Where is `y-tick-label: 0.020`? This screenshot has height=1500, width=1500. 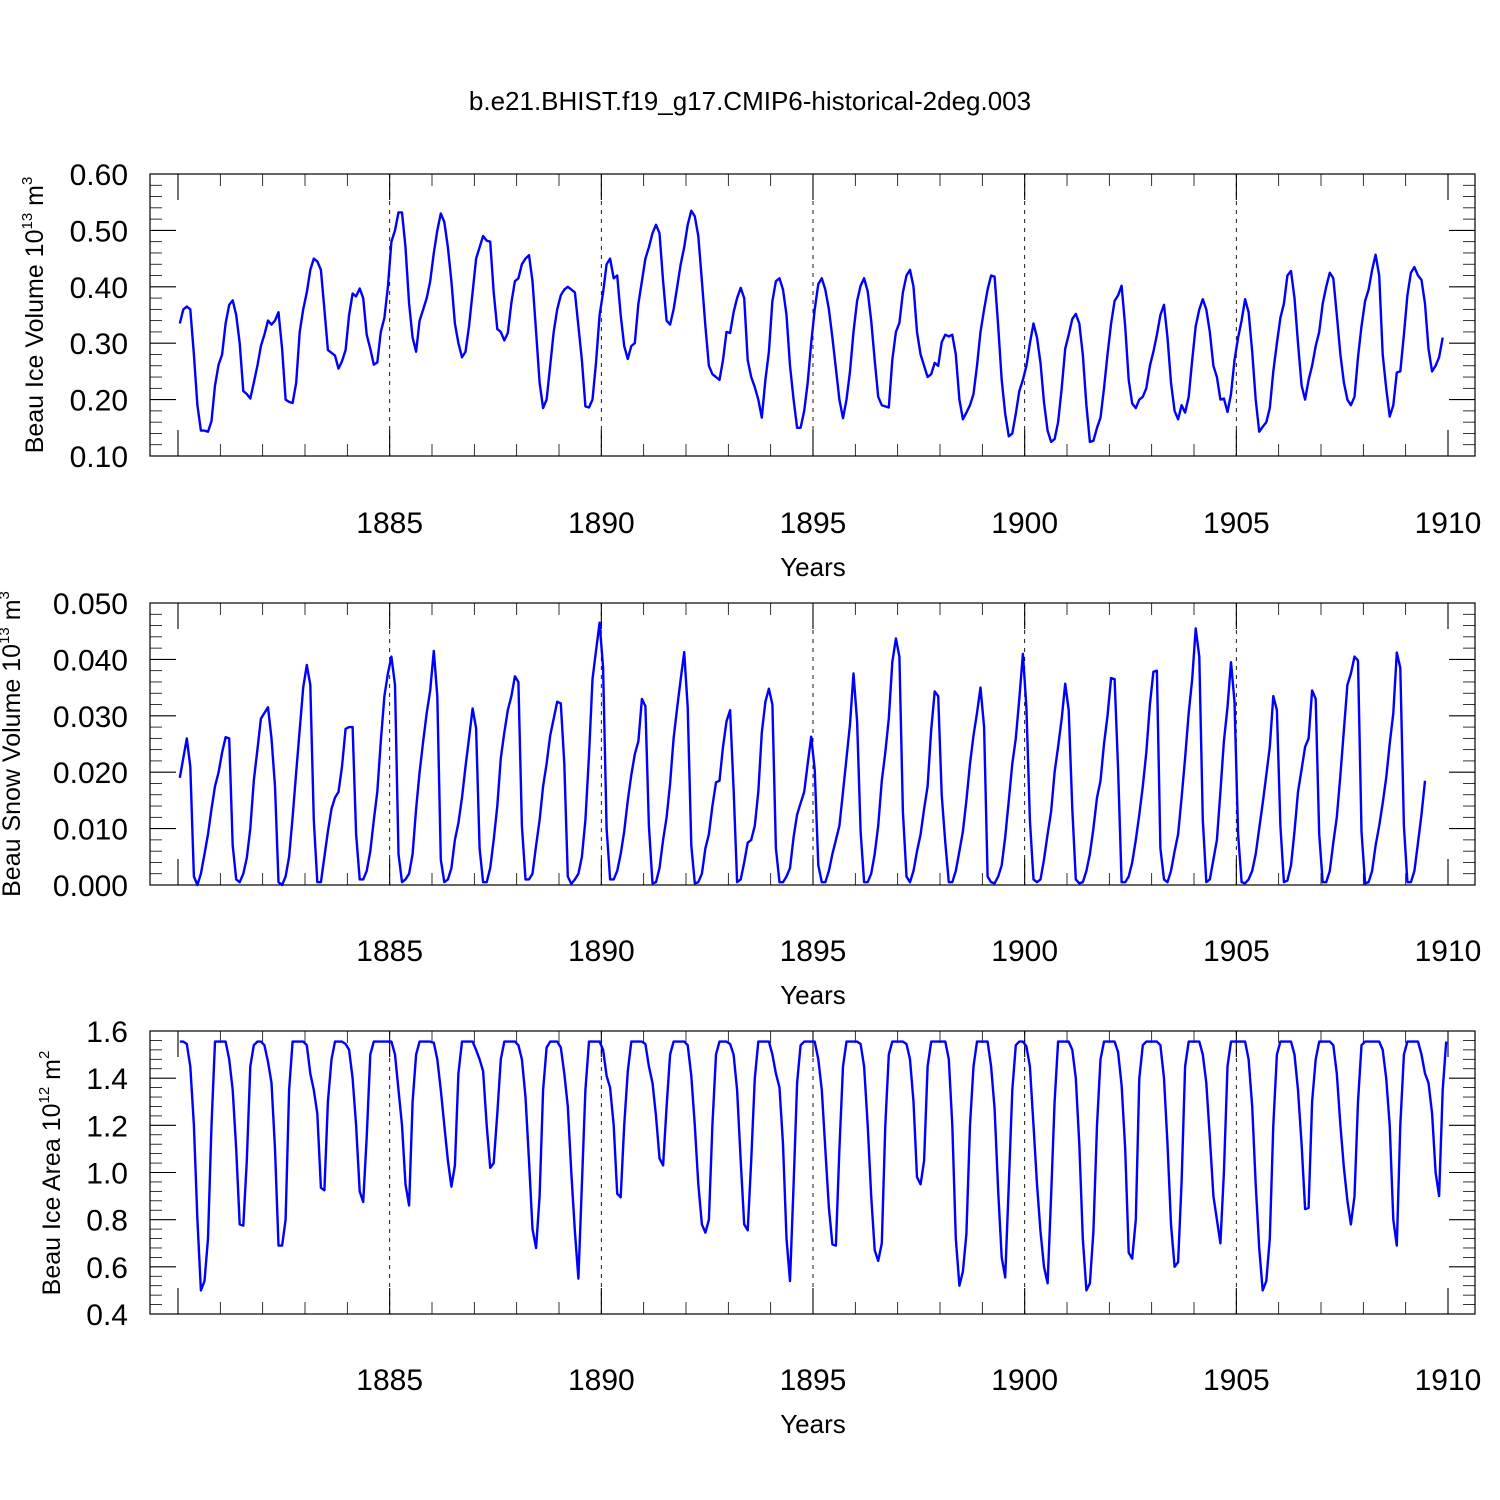 y-tick-label: 0.020 is located at coordinates (90, 773).